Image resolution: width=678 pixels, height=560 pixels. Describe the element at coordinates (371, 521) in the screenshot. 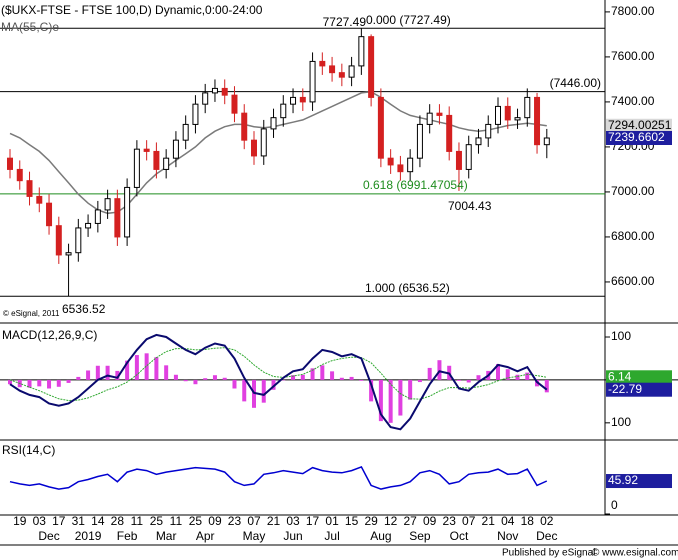

I see `x-tick-label: 29` at that location.